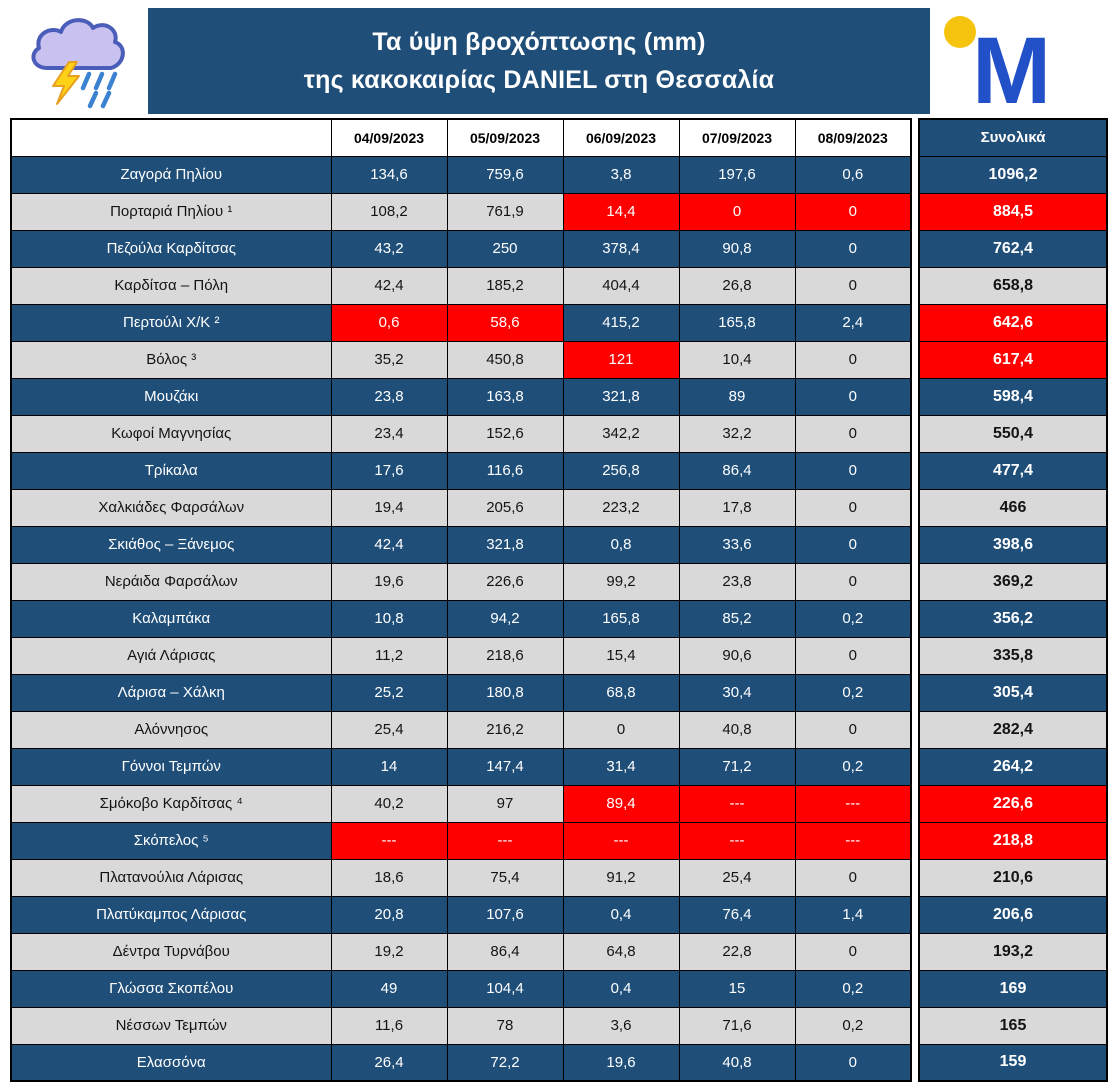  Describe the element at coordinates (621, 174) in the screenshot. I see `rainfall-value-cell: 3,8` at that location.